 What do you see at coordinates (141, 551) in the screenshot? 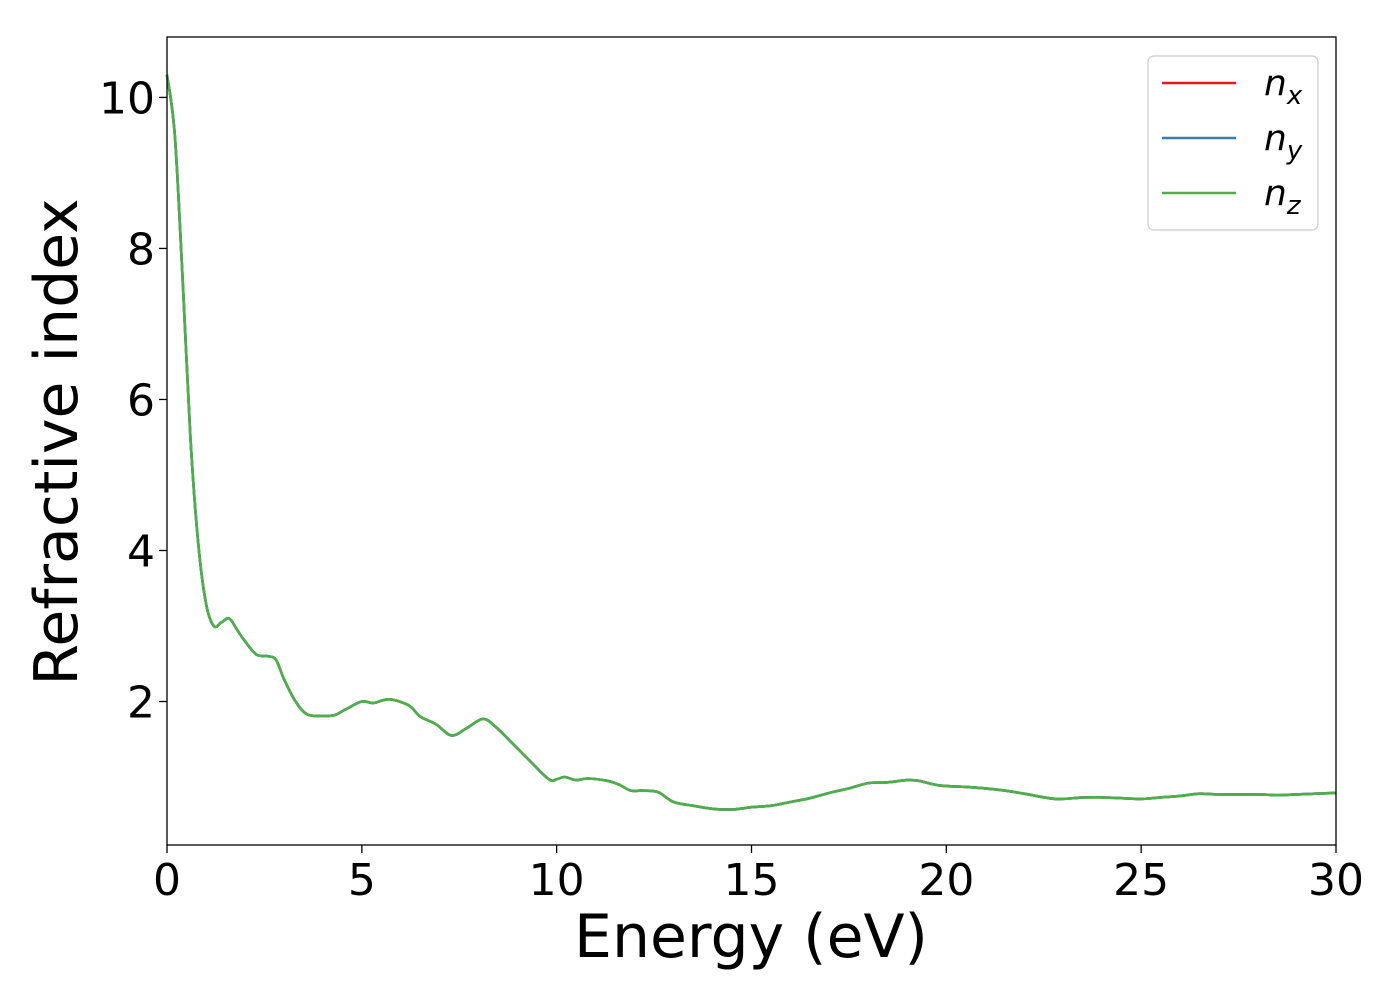
I see `y-tick-label: 4` at bounding box center [141, 551].